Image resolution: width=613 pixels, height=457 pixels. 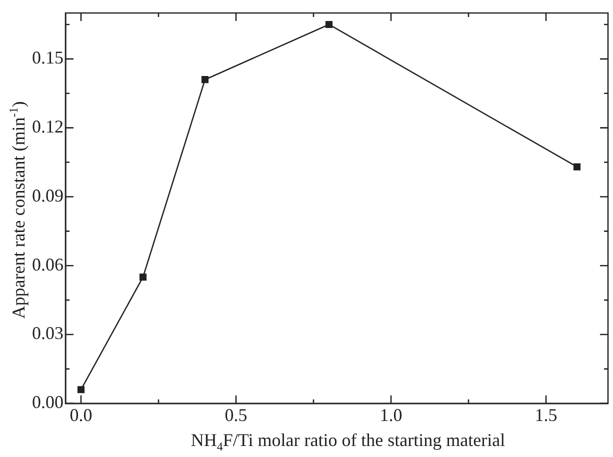 What do you see at coordinates (48, 333) in the screenshot?
I see `y-tick-label: 0.03` at bounding box center [48, 333].